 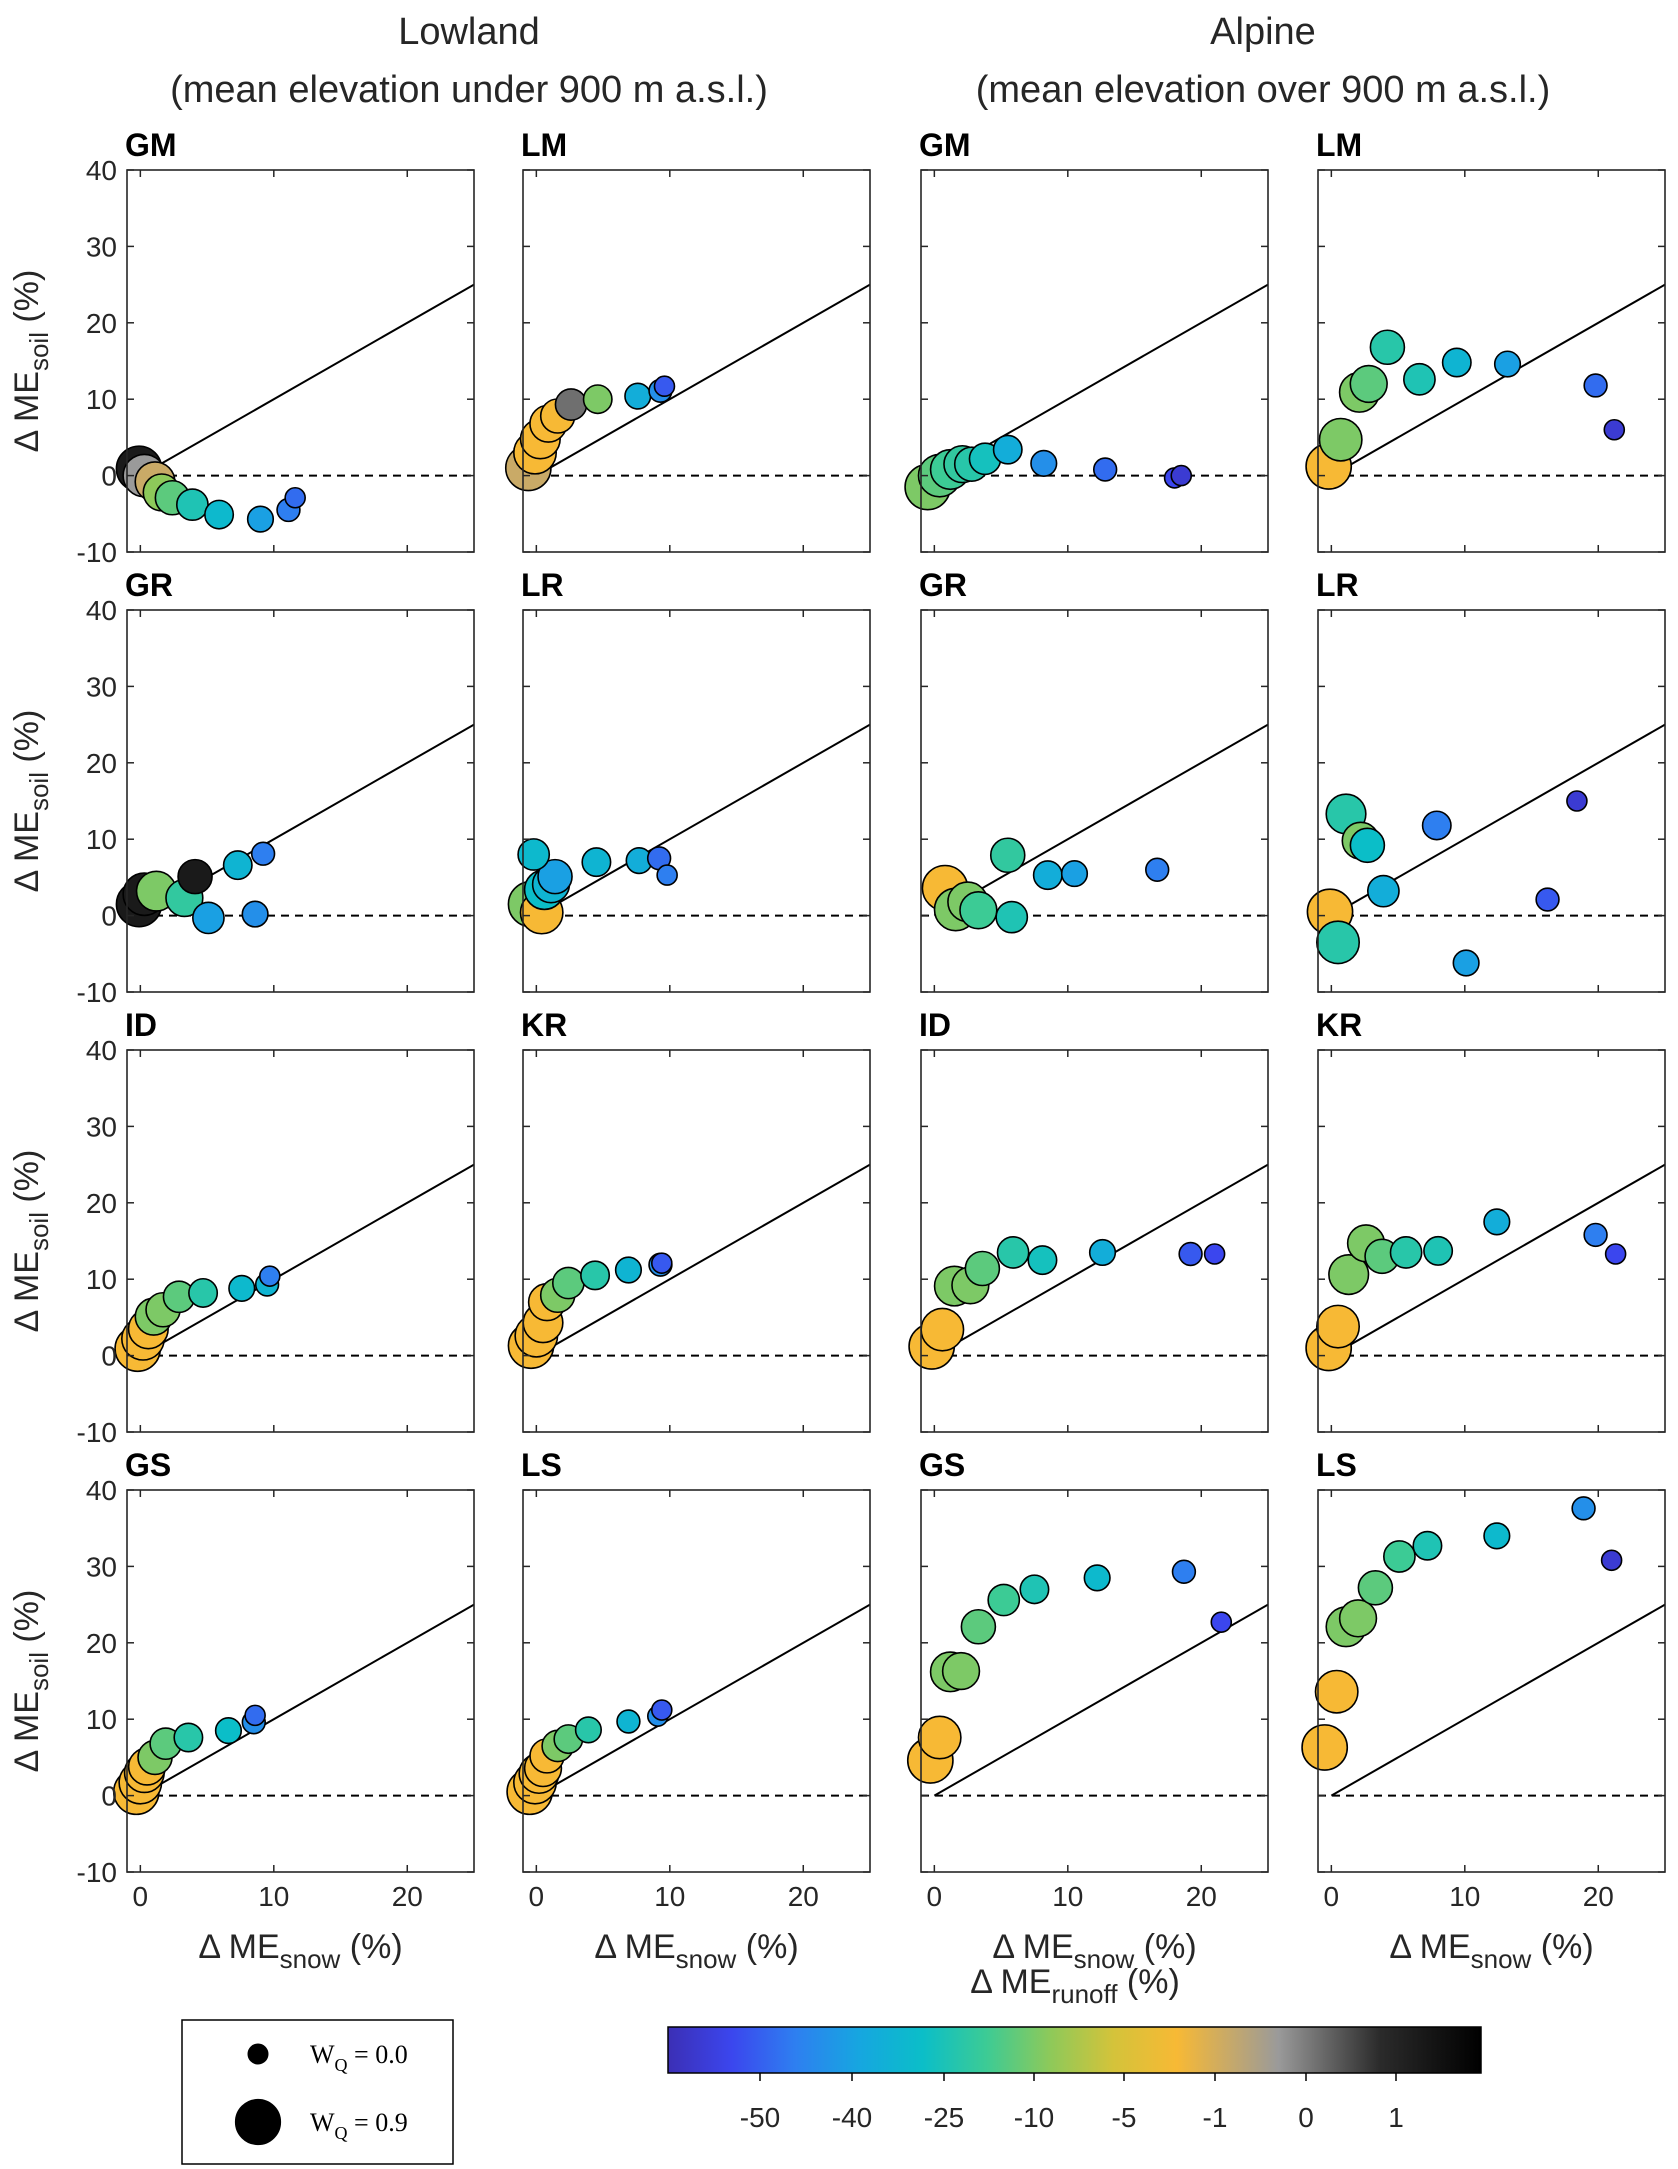 I want to click on legend-marker, so click(x=258, y=2054).